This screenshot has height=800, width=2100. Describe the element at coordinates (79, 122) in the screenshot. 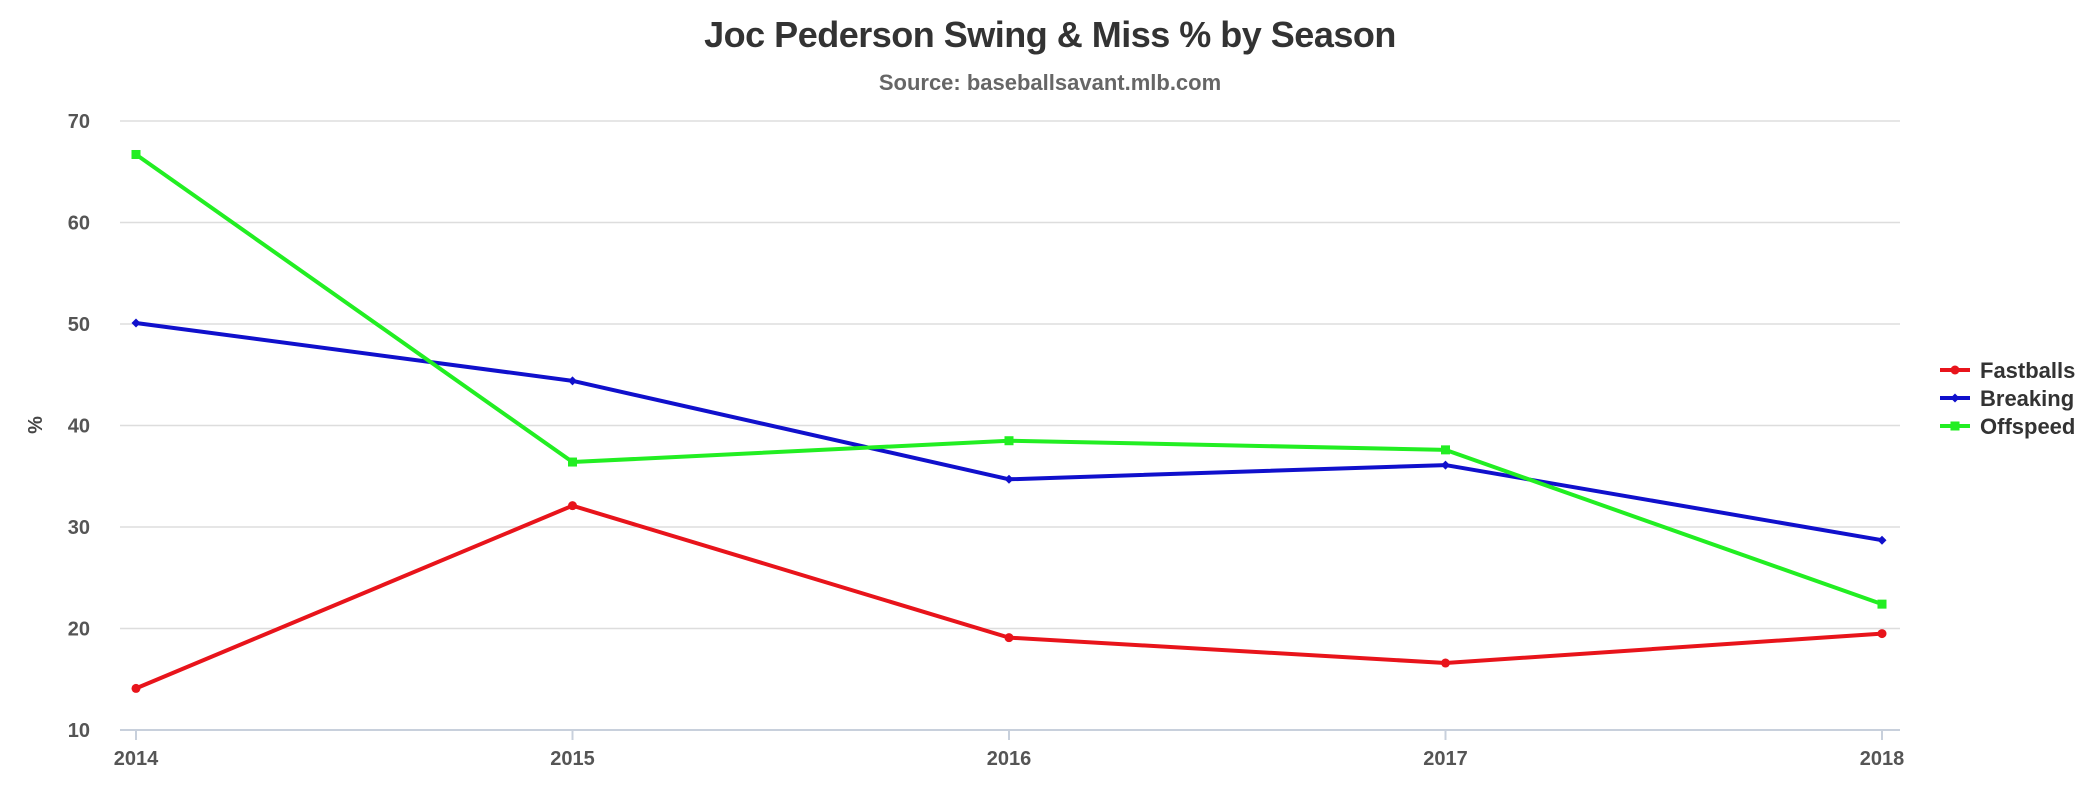

I see `y-tick-label: 70` at that location.